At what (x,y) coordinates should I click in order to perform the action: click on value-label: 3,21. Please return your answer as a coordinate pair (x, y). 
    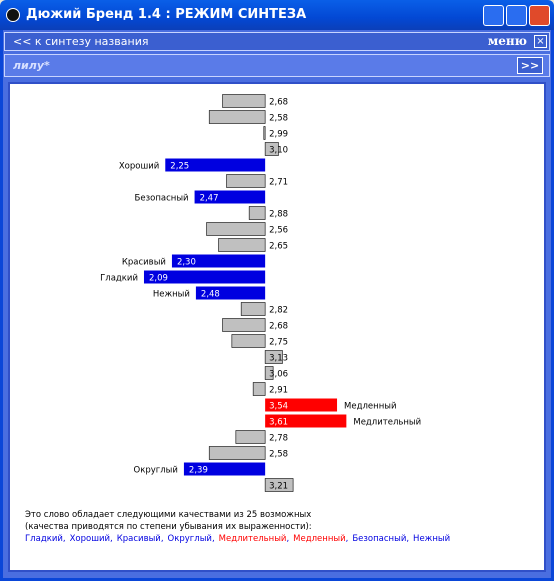
    Looking at the image, I should click on (278, 487).